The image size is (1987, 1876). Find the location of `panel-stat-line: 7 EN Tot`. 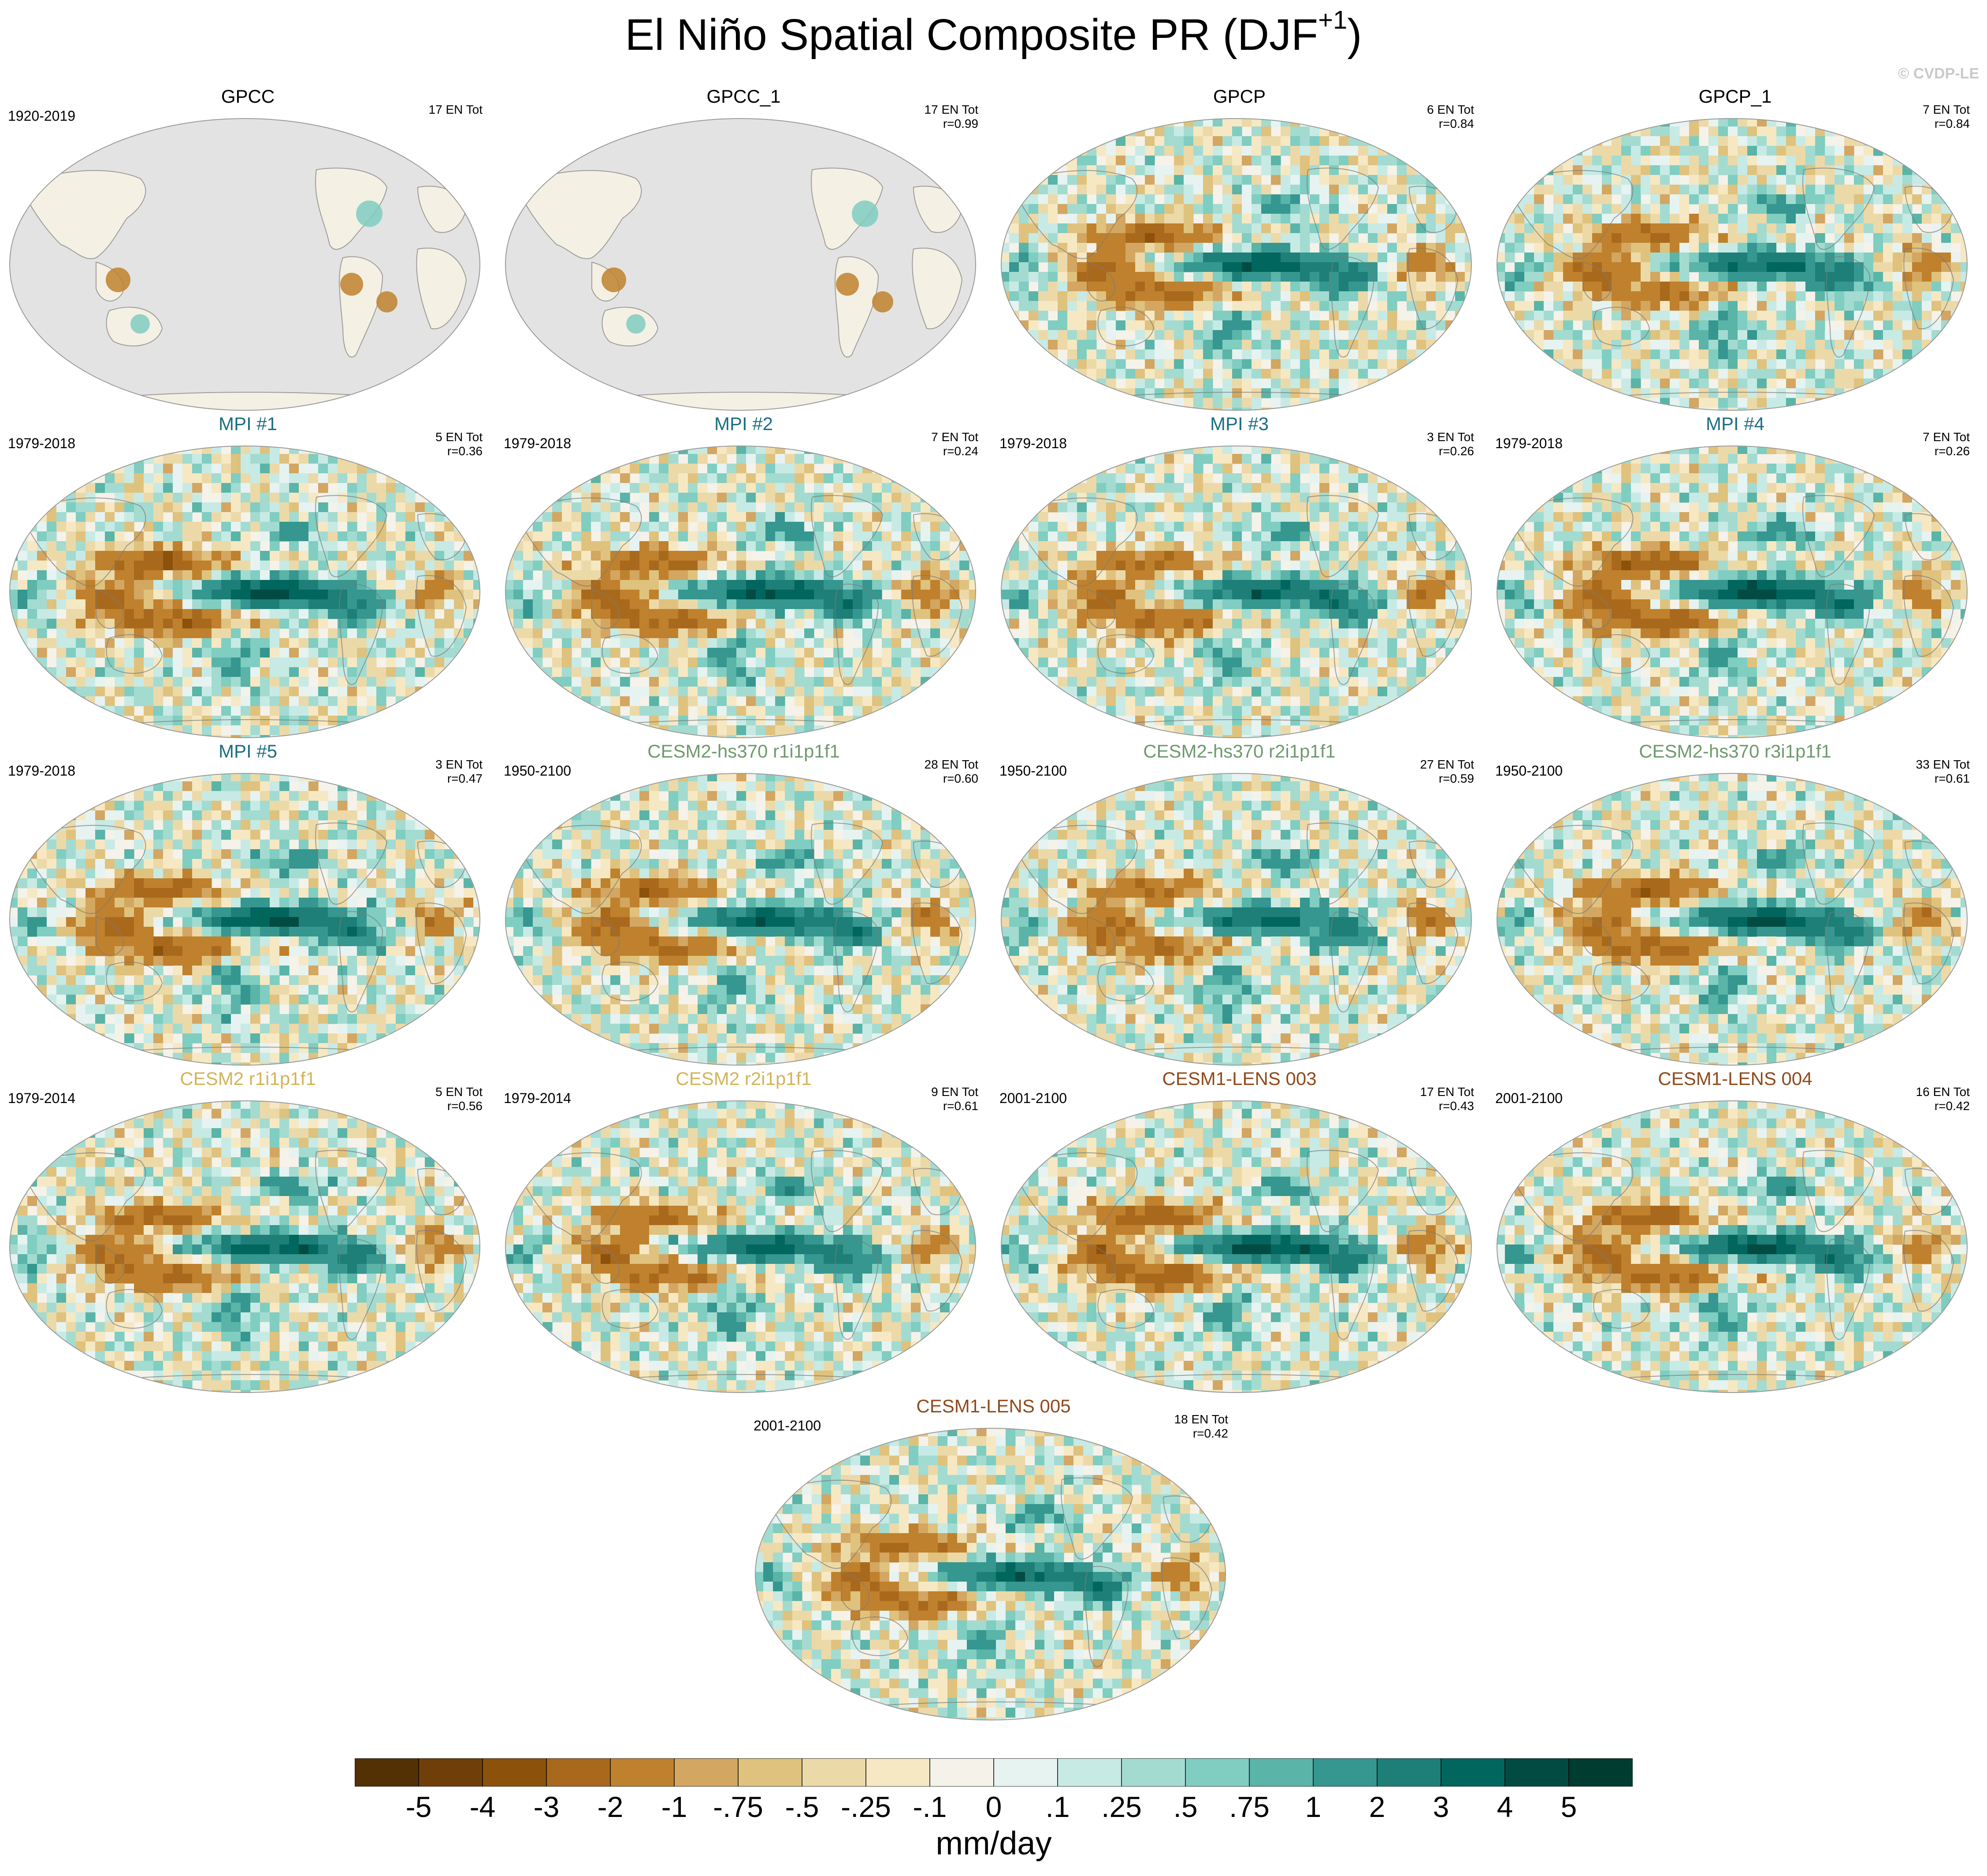

panel-stat-line: 7 EN Tot is located at coordinates (1946, 110).